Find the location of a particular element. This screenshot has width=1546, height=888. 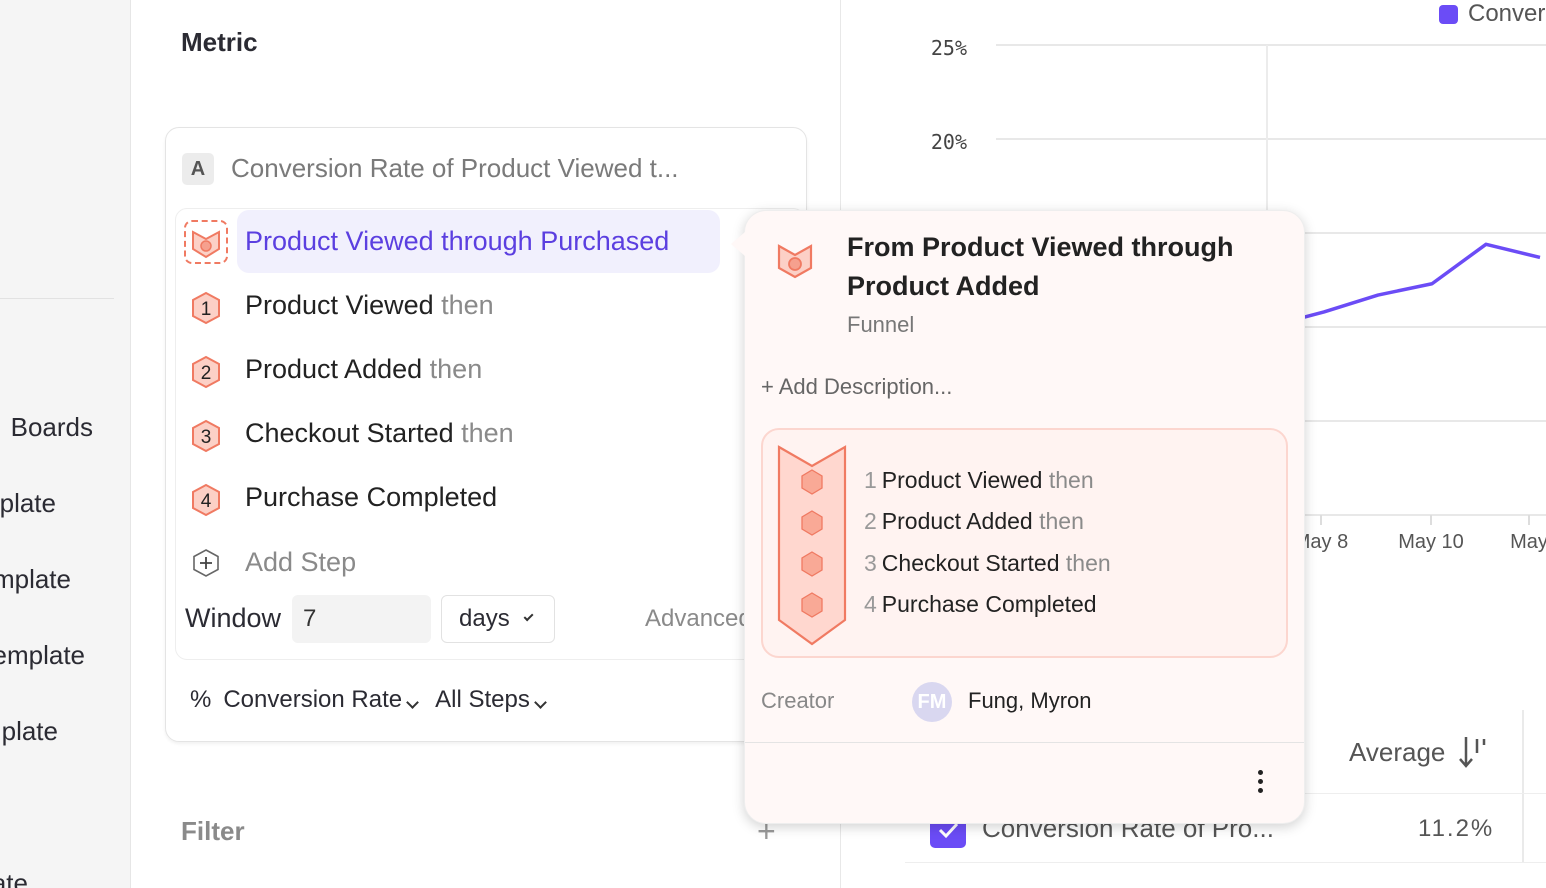

funnel-step: Purchase Completed is located at coordinates (371, 497).